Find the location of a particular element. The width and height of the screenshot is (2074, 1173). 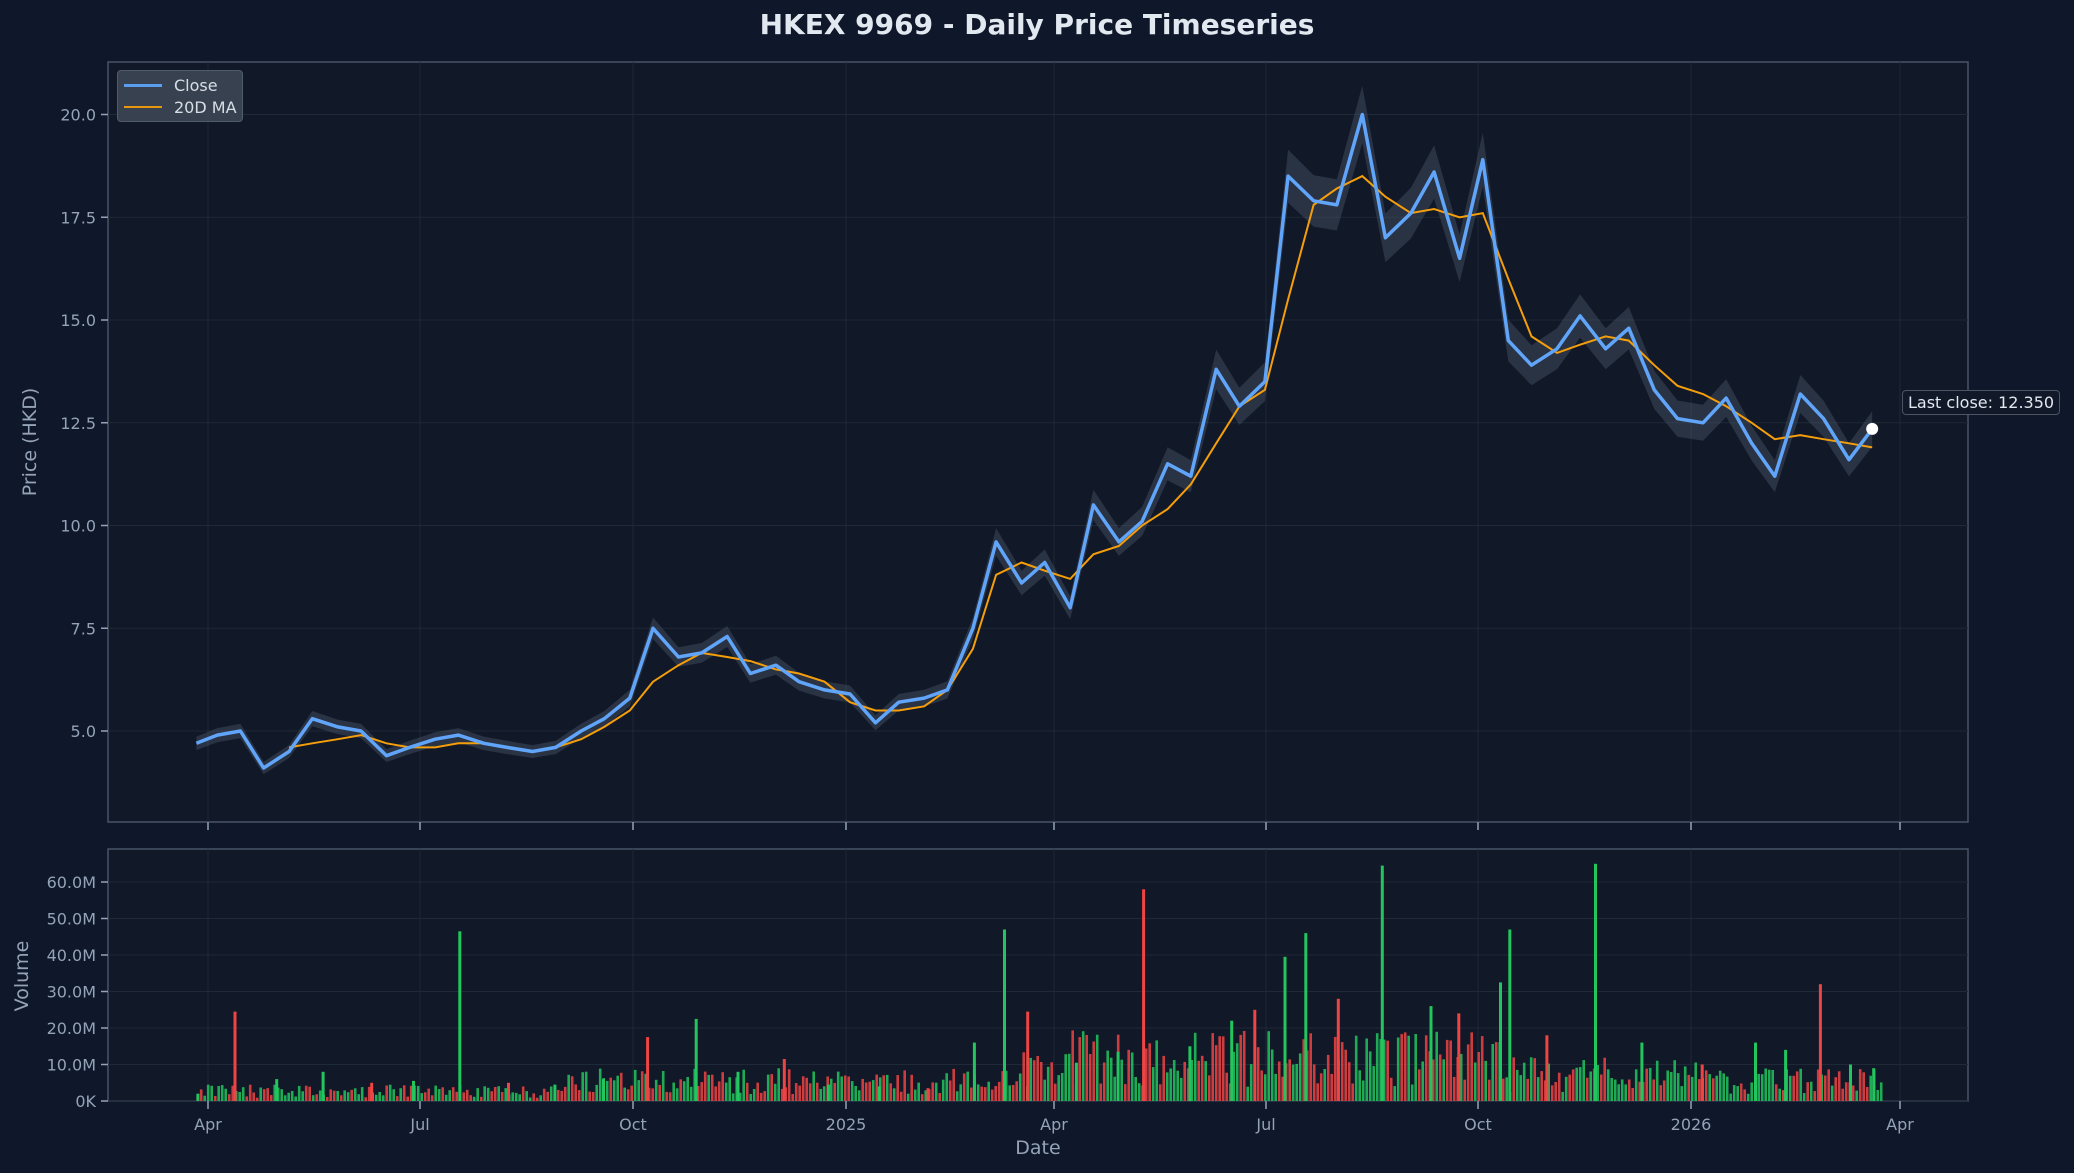

price-y-ticks: 5.0 7.5 10.0 12.5 15.0 17.5 20.0 is located at coordinates (84, 423).